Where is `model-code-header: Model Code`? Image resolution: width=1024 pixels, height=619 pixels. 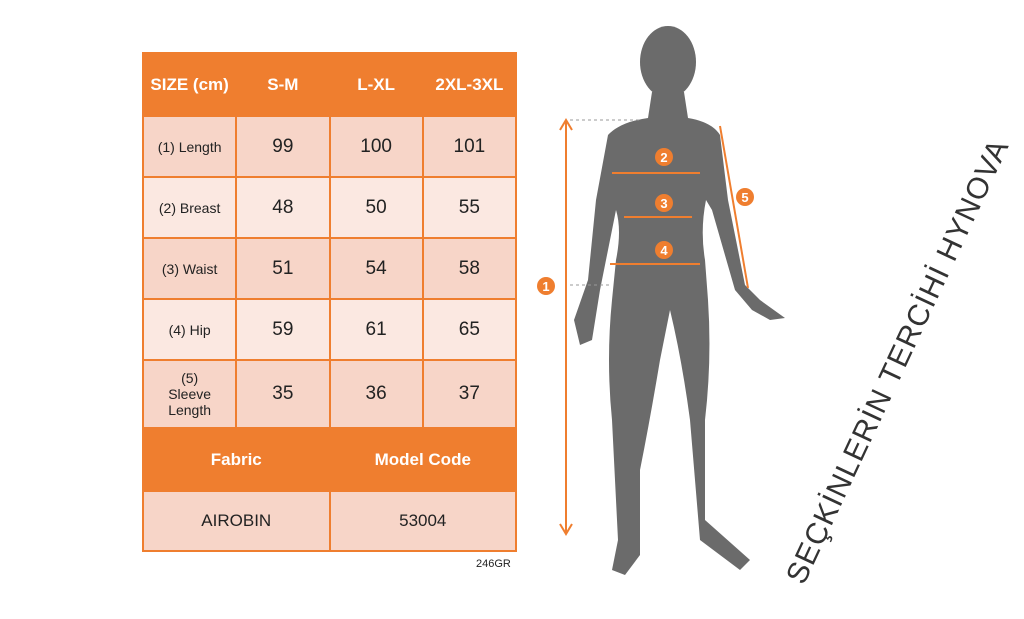 model-code-header: Model Code is located at coordinates (422, 459).